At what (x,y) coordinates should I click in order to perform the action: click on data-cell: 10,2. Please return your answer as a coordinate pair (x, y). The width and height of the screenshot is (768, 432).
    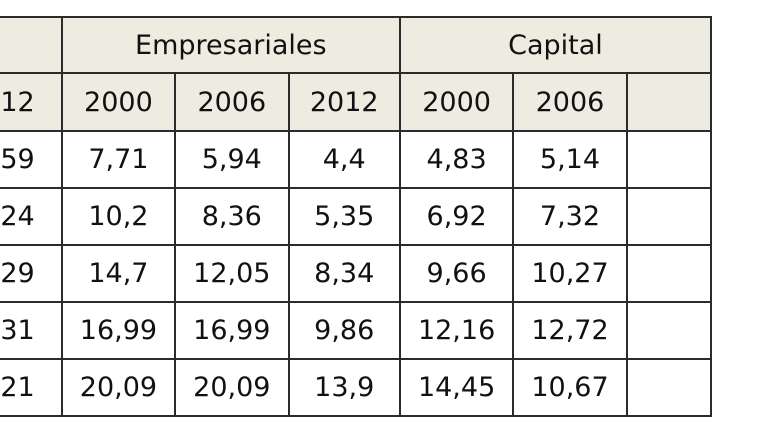
    Looking at the image, I should click on (118, 216).